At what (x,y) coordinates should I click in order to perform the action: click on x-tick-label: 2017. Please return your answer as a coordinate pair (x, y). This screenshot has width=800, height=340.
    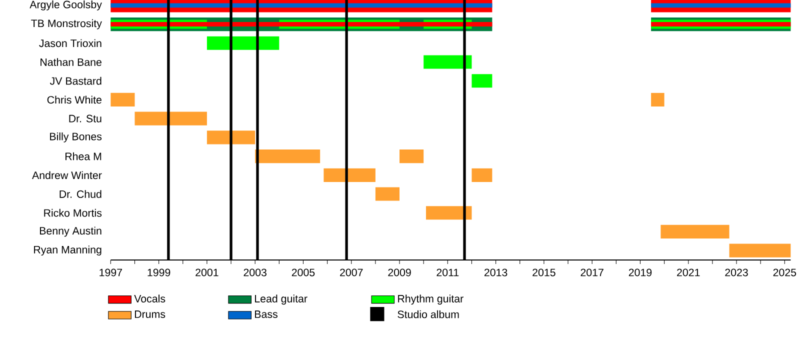
    Looking at the image, I should click on (592, 272).